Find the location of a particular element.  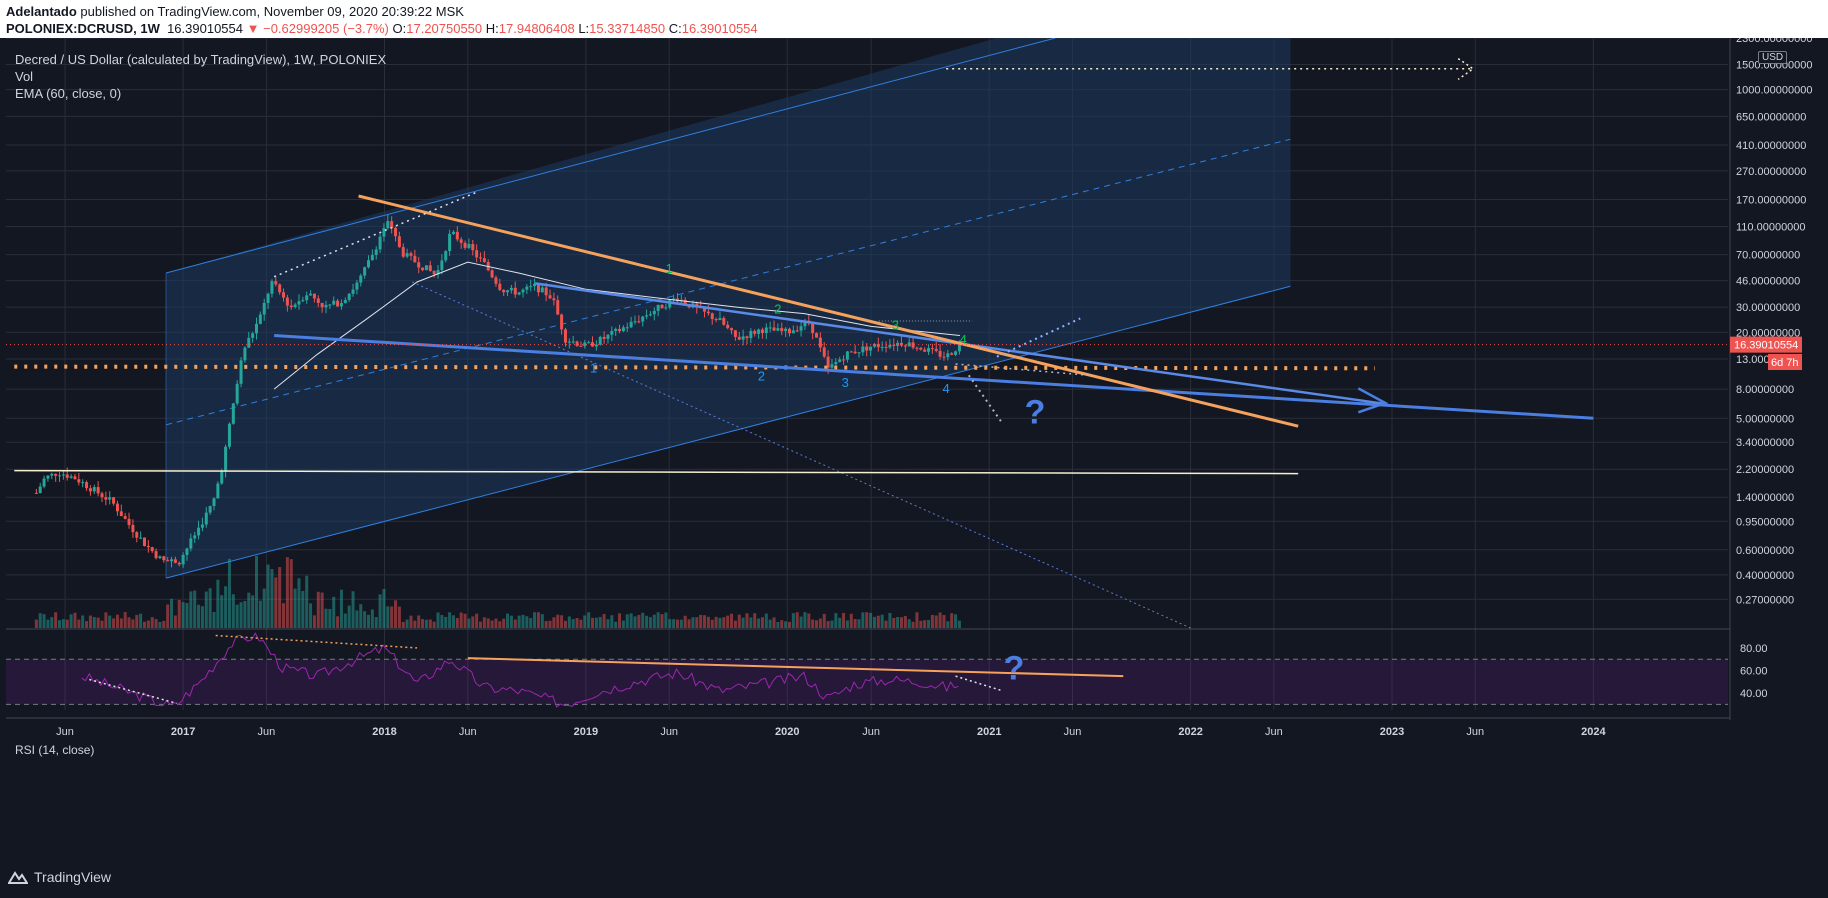

rsi-dotted-top is located at coordinates (316, 641).